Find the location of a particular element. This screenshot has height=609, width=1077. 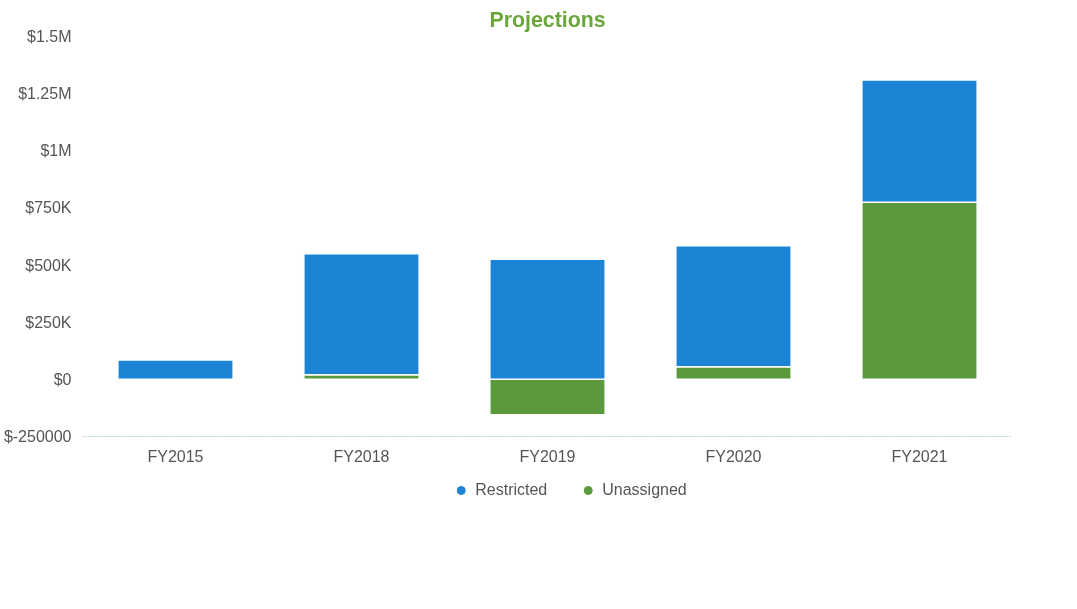

x-tick-label: FY2018 is located at coordinates (361, 456).